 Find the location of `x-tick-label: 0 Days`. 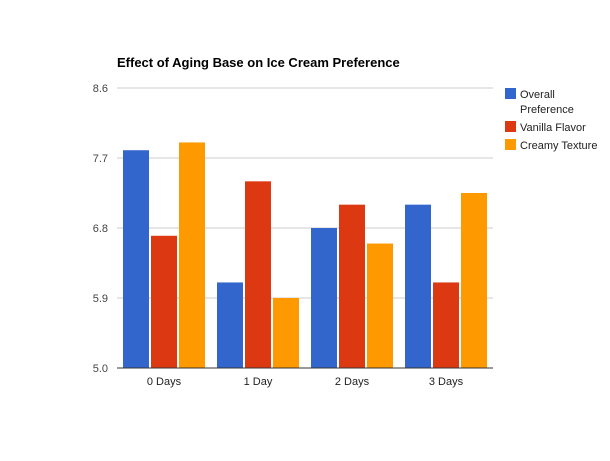

x-tick-label: 0 Days is located at coordinates (164, 382).